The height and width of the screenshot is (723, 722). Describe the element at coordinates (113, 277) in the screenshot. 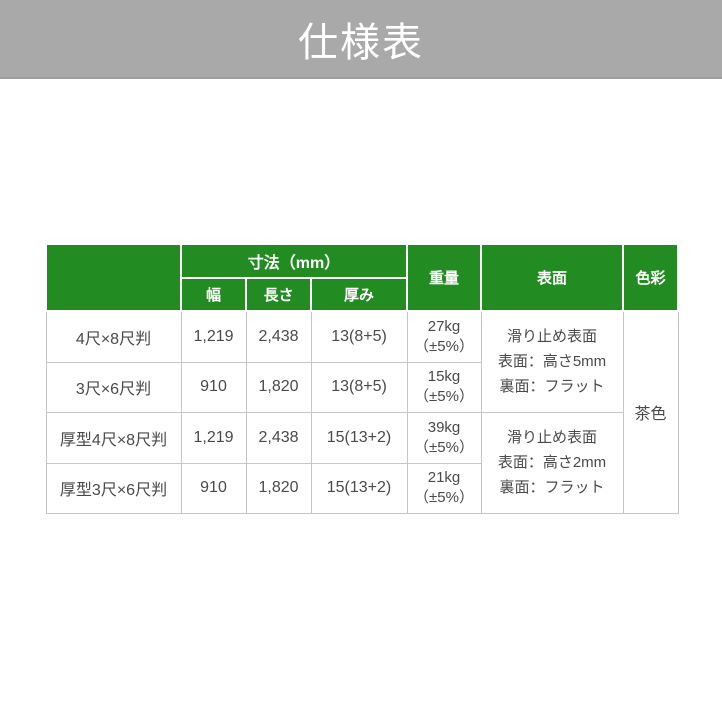

I see `corner-cell` at that location.